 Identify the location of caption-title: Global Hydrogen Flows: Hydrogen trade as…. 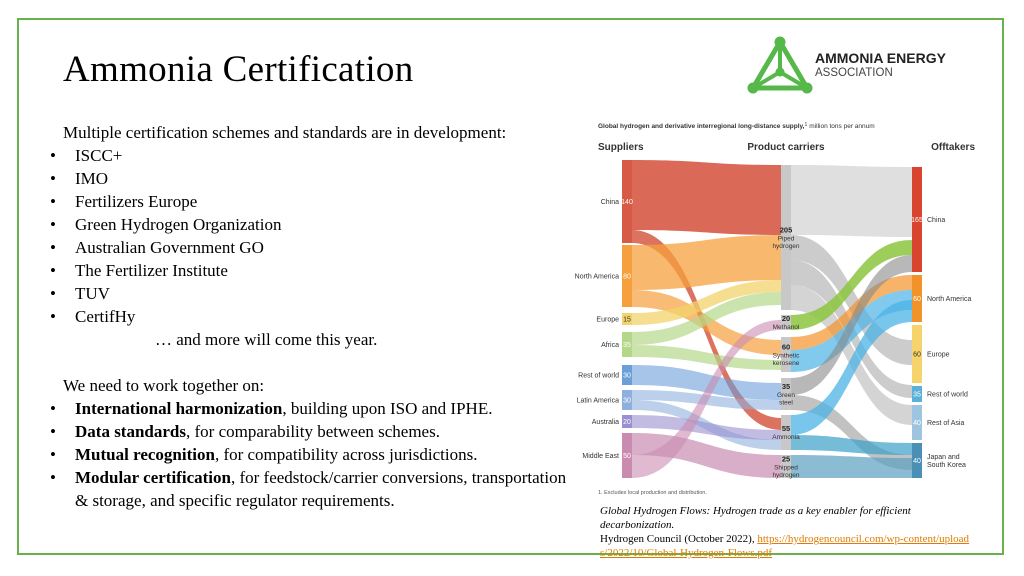
(755, 518).